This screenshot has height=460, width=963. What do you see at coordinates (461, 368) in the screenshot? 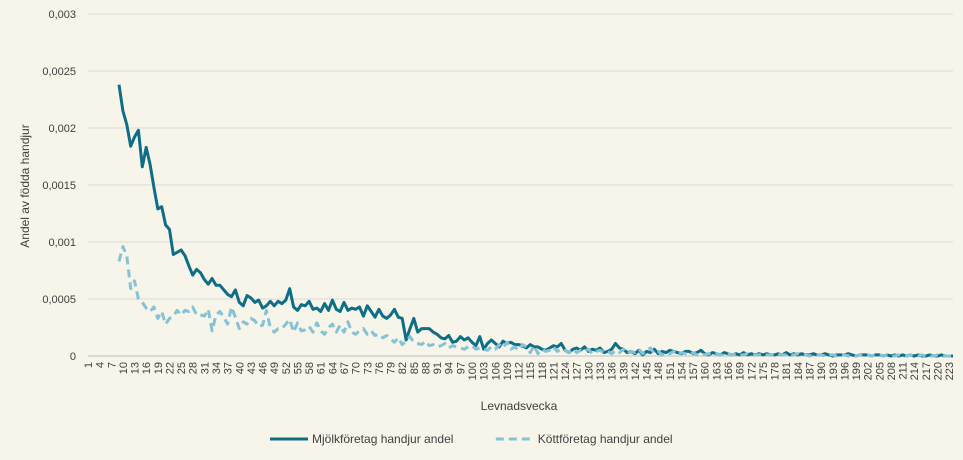
I see `x-tick-label: 97` at bounding box center [461, 368].